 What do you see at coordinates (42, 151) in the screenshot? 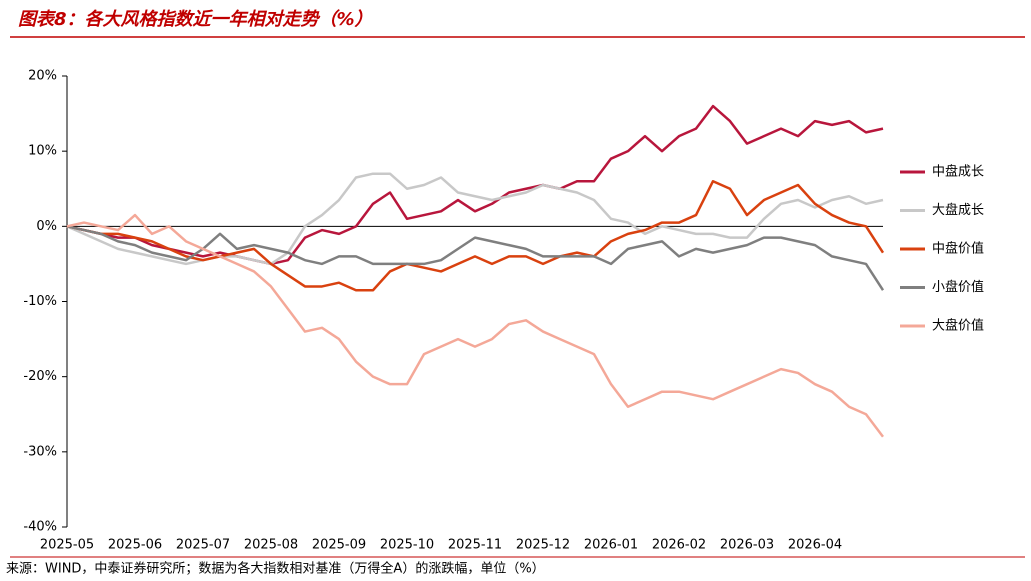
I see `y-tick-label: 10%` at bounding box center [42, 151].